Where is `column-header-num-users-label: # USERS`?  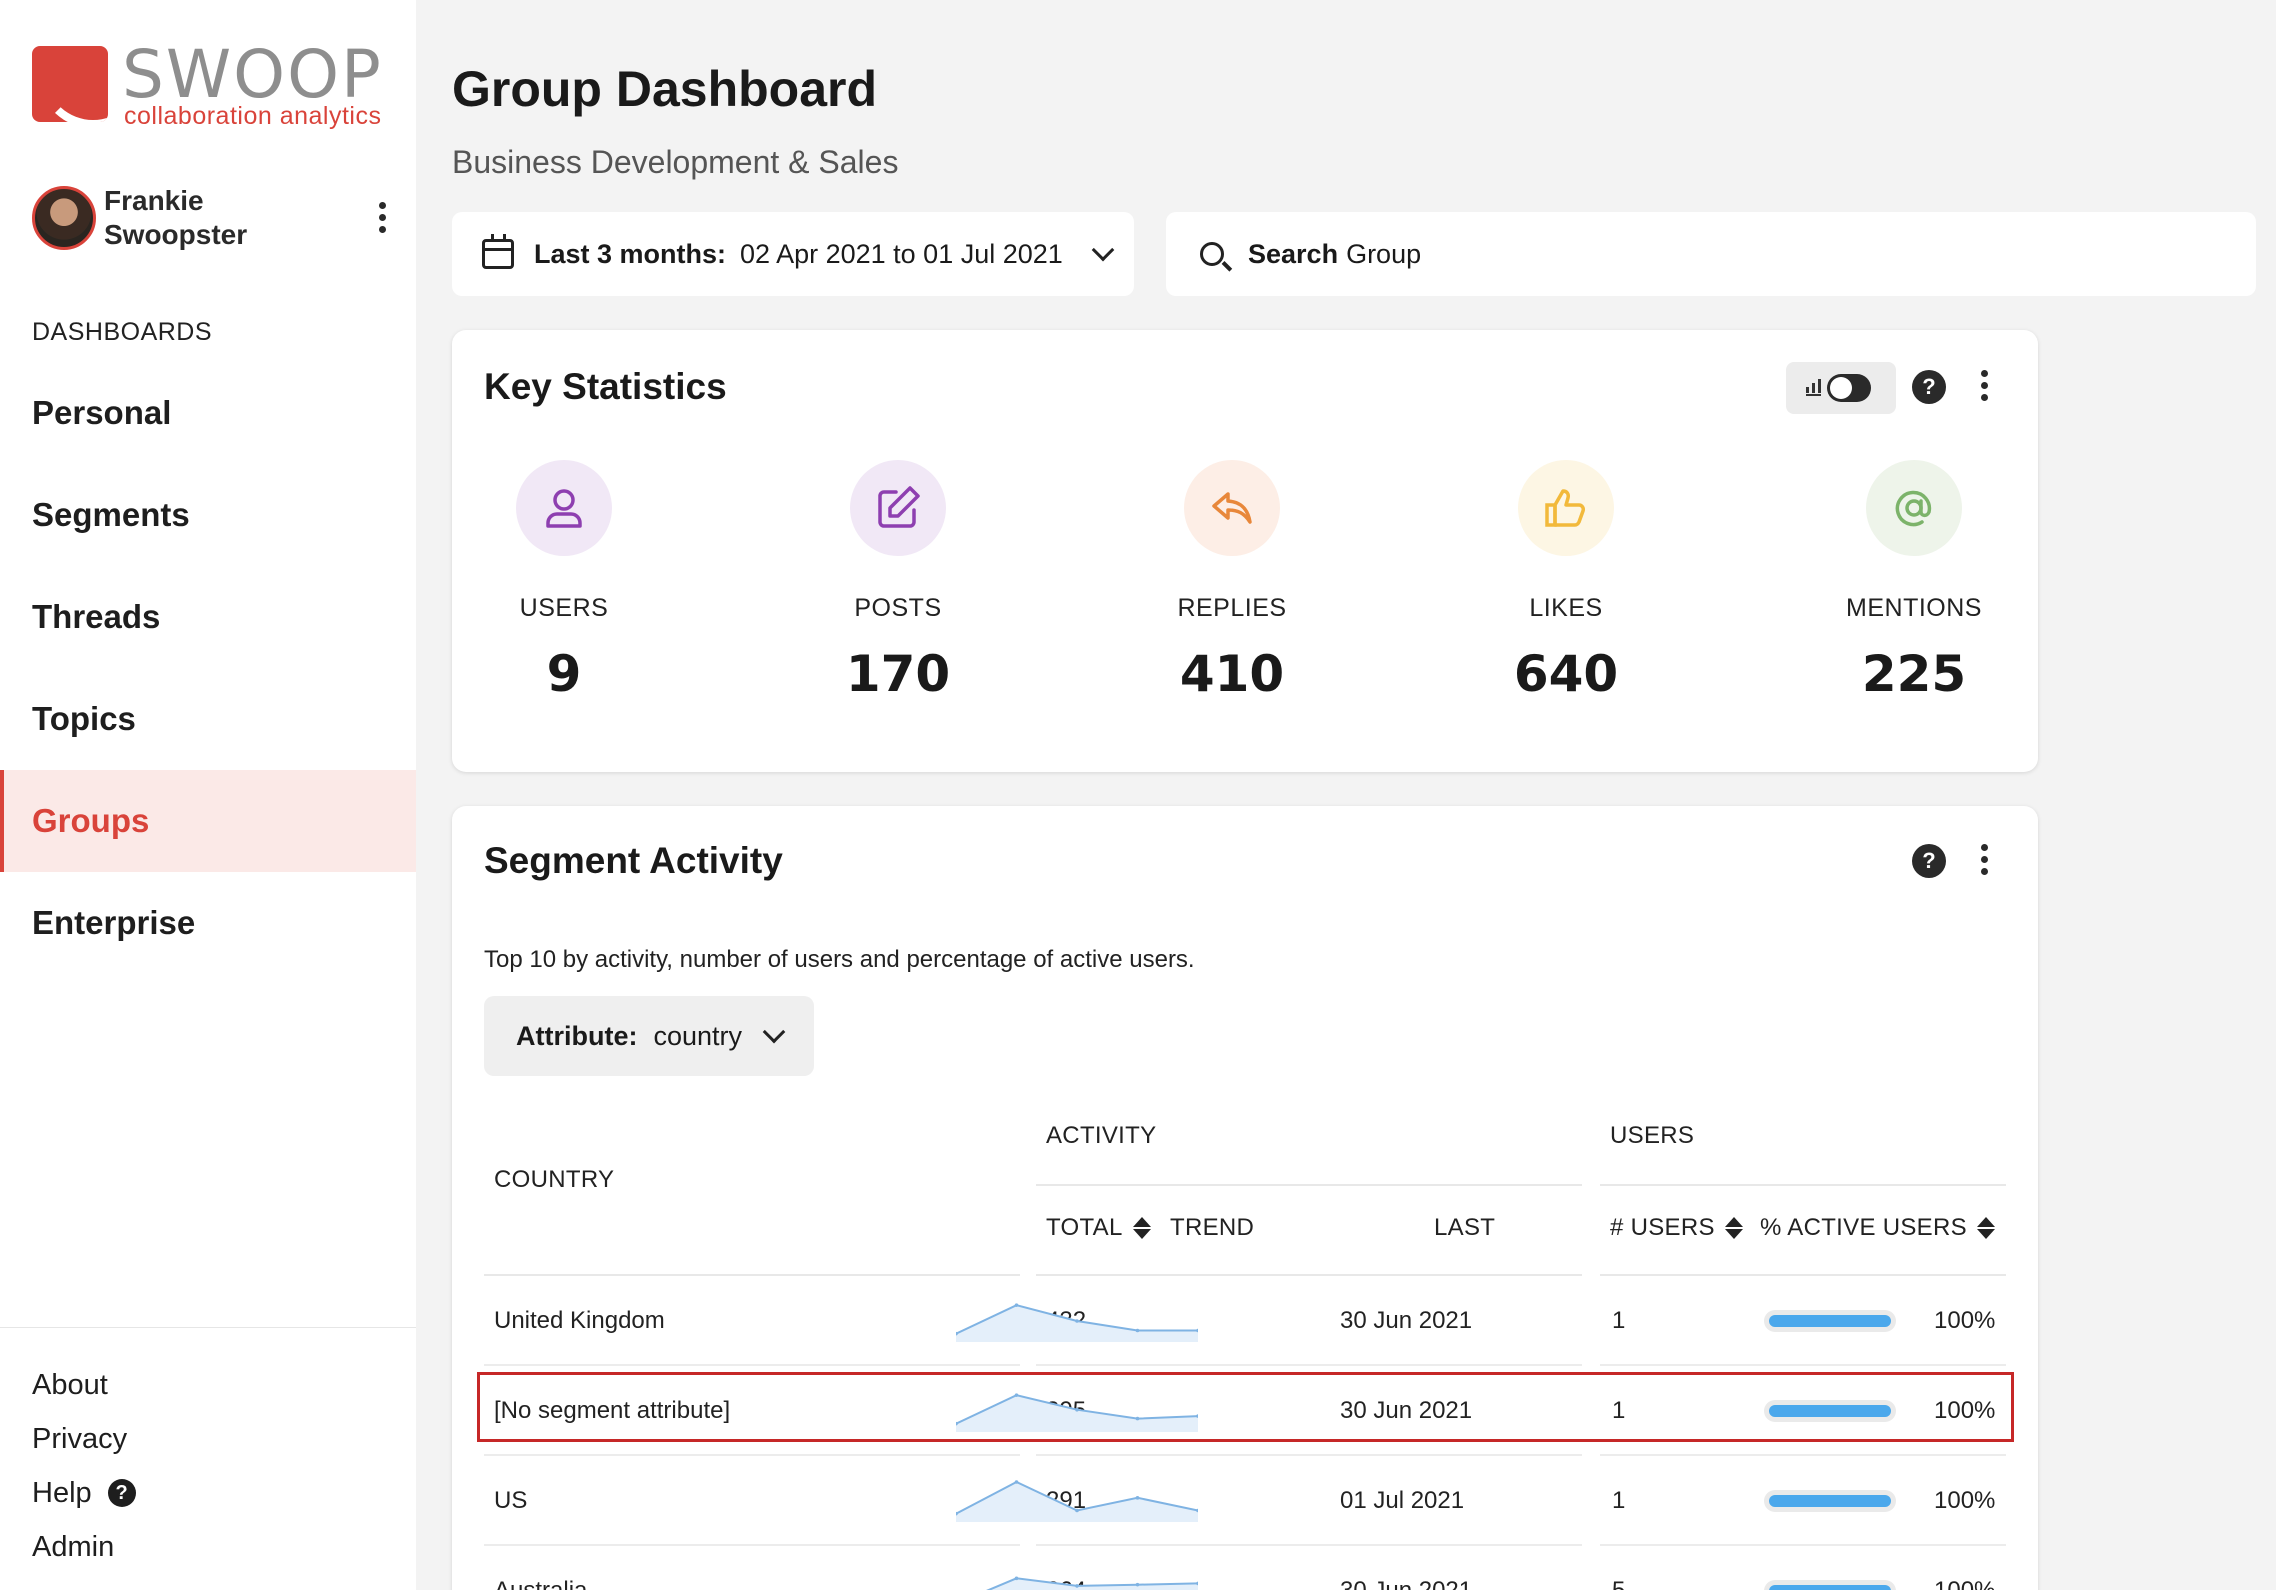 column-header-num-users-label: # USERS is located at coordinates (1662, 1227).